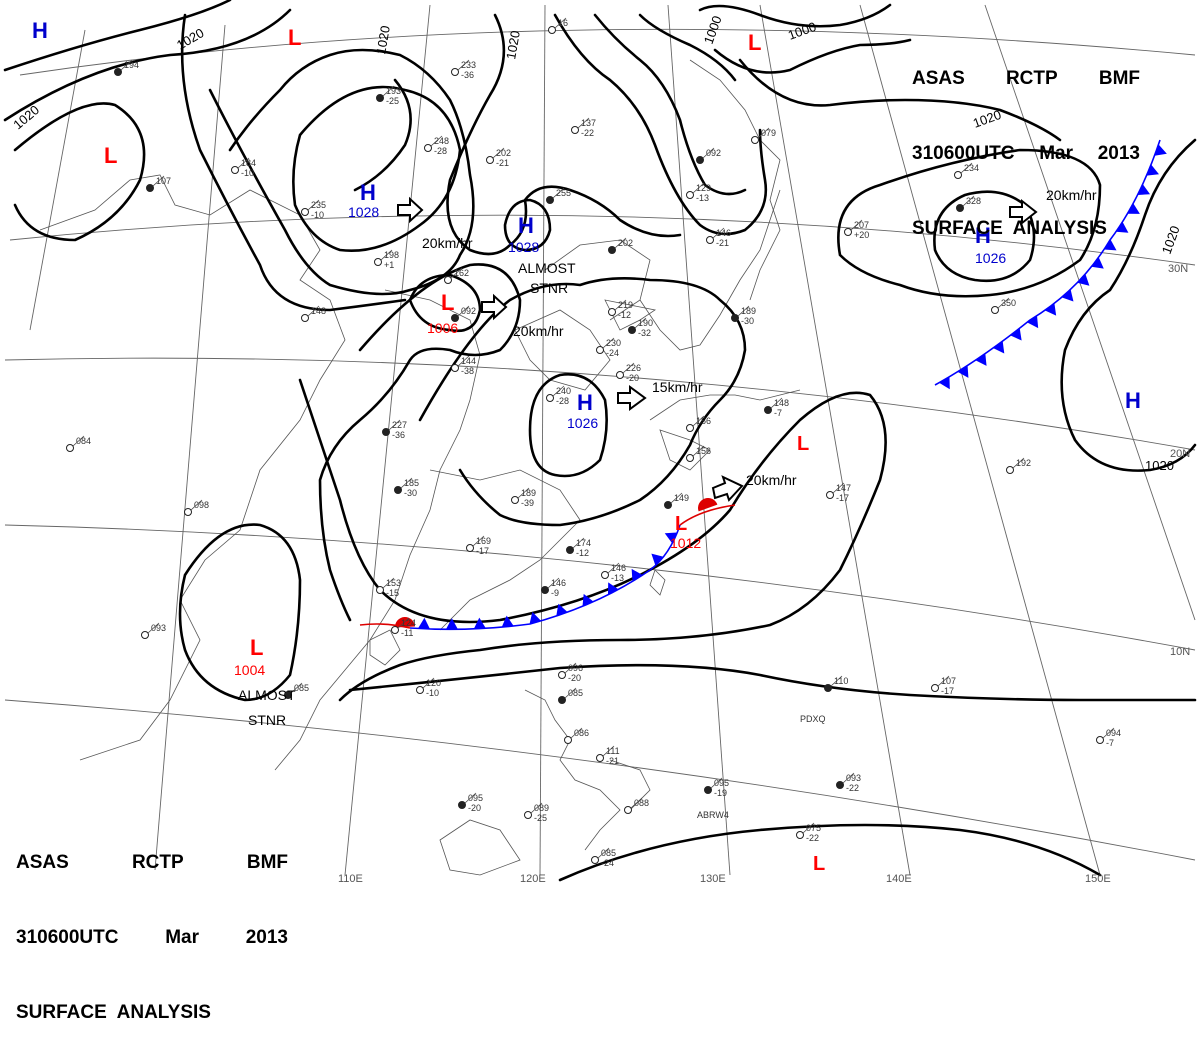  What do you see at coordinates (538, 331) in the screenshot?
I see `speed-label: 20km/hr` at bounding box center [538, 331].